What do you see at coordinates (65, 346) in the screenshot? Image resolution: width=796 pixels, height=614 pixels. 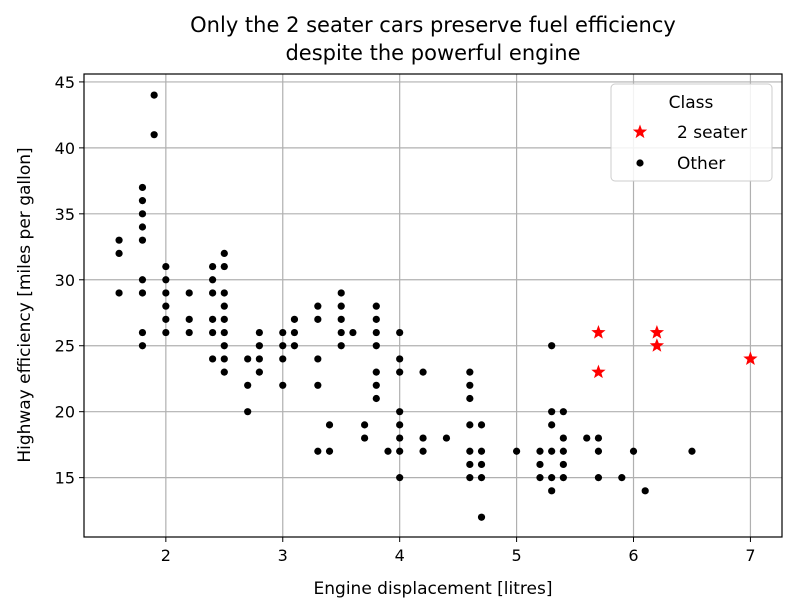 I see `y-tick-label: 25` at bounding box center [65, 346].